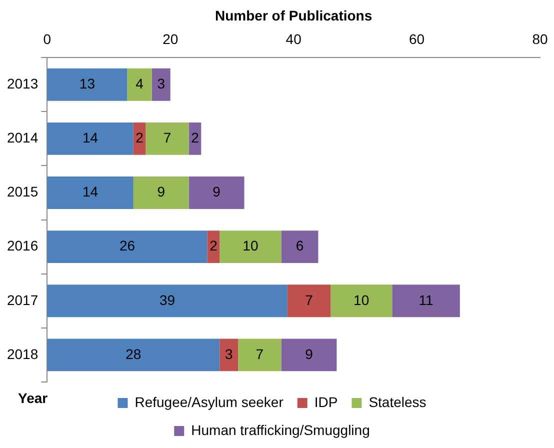  Describe the element at coordinates (22, 138) in the screenshot. I see `y-tick-label: 2014` at that location.